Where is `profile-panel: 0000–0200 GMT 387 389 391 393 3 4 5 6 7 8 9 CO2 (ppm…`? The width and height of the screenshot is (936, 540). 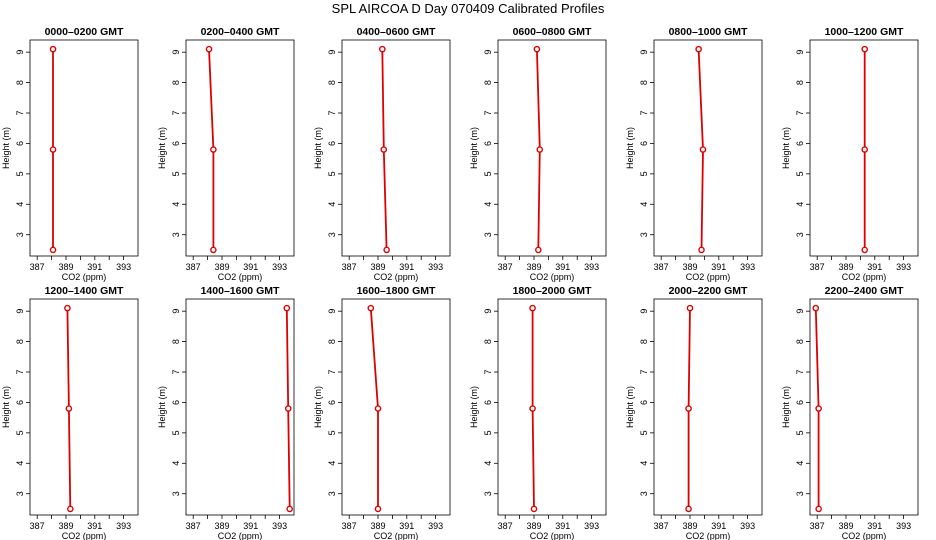
profile-panel: 0000–0200 GMT 387 389 391 393 3 4 5 6 7 8 9 CO2 (ppm… is located at coordinates (70, 154).